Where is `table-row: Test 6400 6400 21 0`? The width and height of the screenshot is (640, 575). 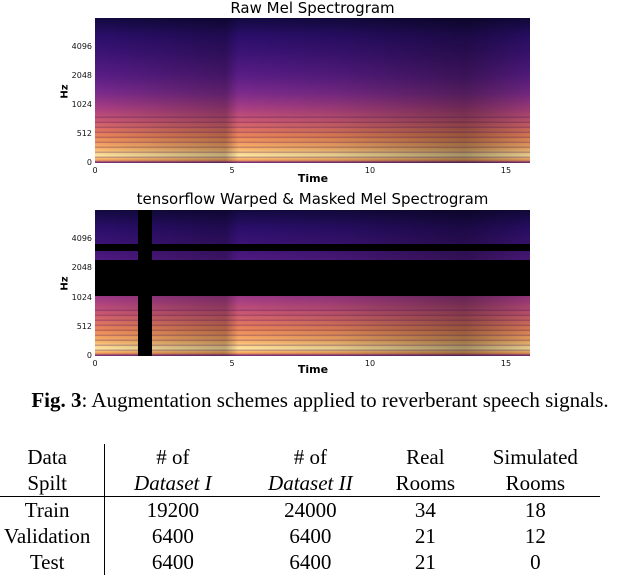 table-row: Test 6400 6400 21 0 is located at coordinates (300, 562).